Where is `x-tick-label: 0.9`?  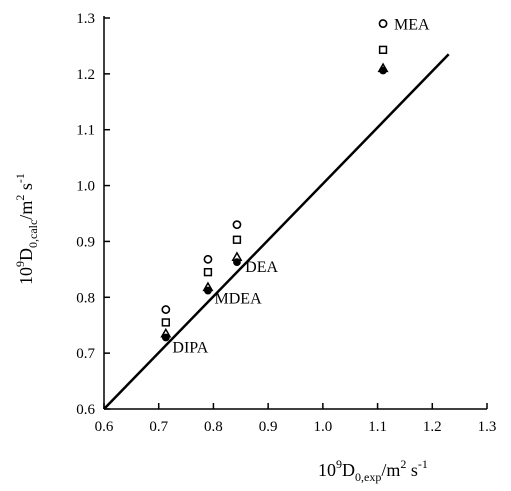 x-tick-label: 0.9 is located at coordinates (268, 427).